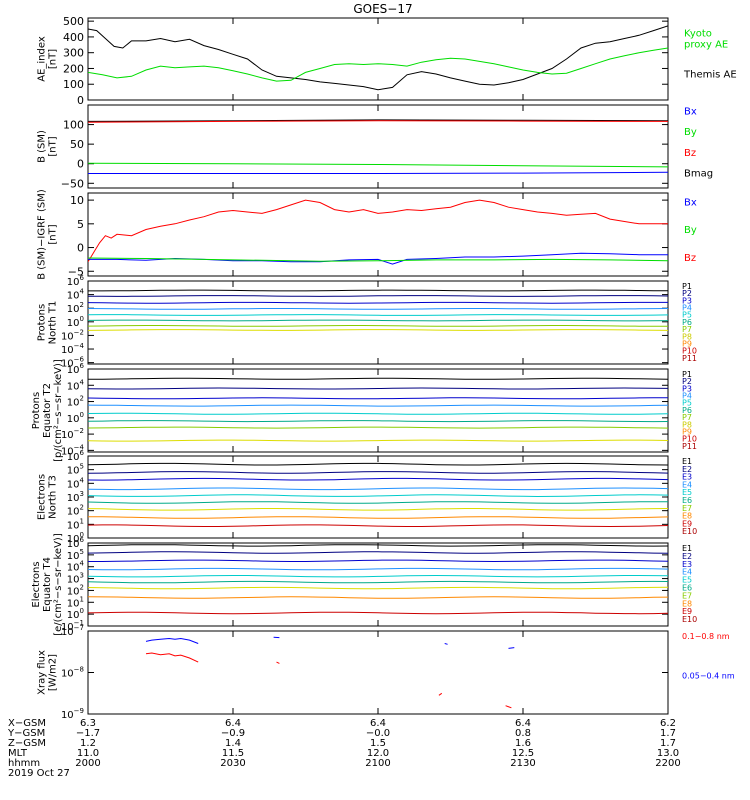  I want to click on y-axis-label: AE_index, so click(42, 59).